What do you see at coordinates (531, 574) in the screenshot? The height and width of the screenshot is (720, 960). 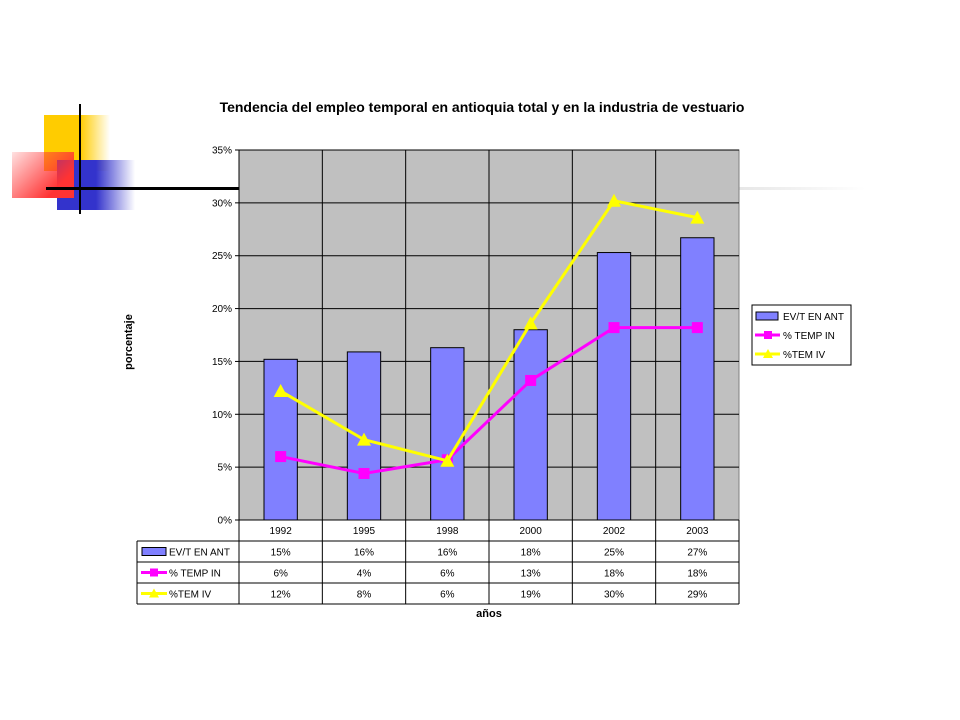 I see `table-value: 13%` at bounding box center [531, 574].